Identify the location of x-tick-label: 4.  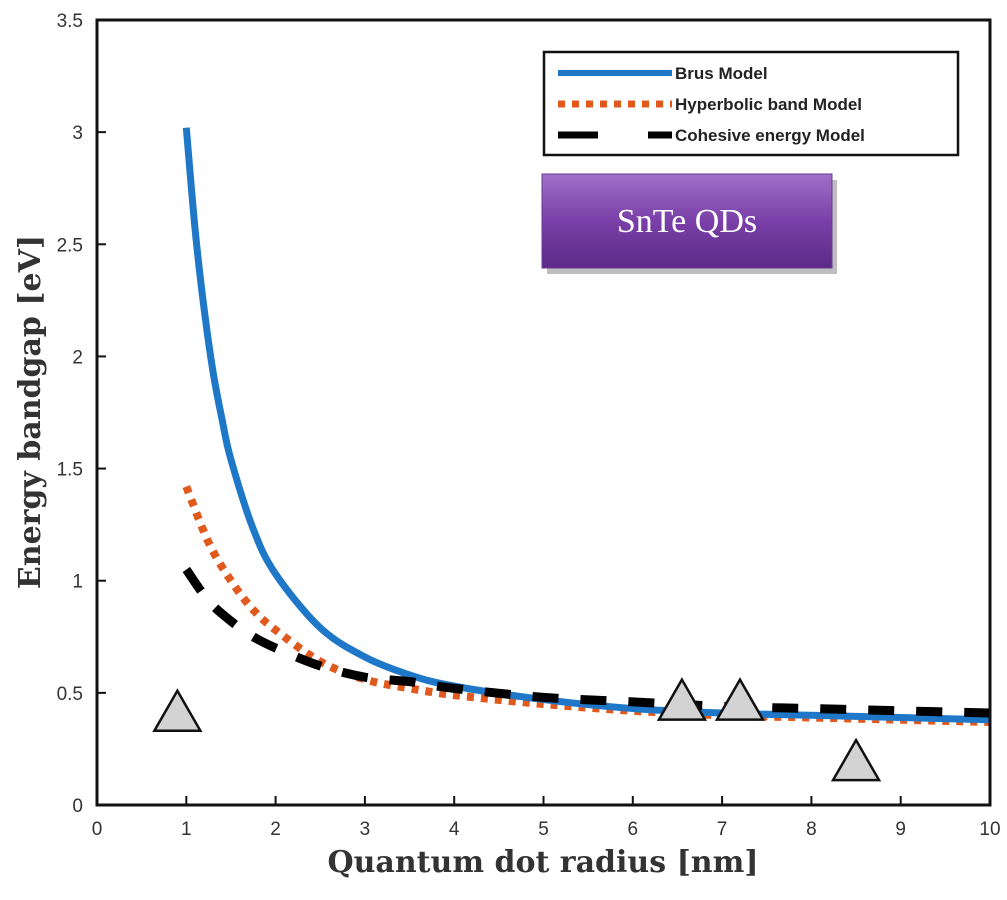
(454, 829).